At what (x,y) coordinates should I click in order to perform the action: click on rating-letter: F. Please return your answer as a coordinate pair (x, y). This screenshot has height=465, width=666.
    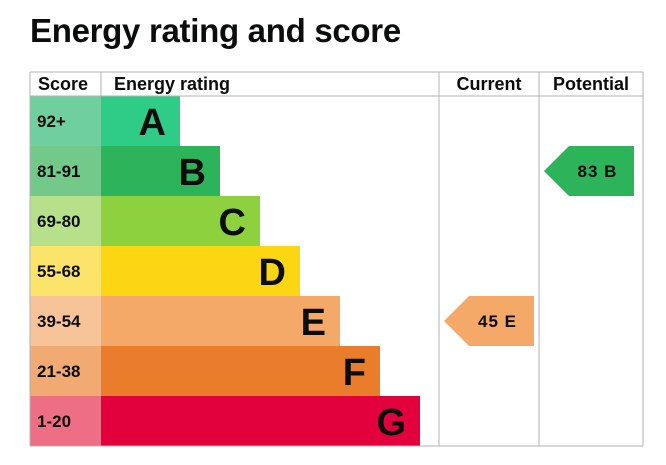
    Looking at the image, I should click on (354, 373).